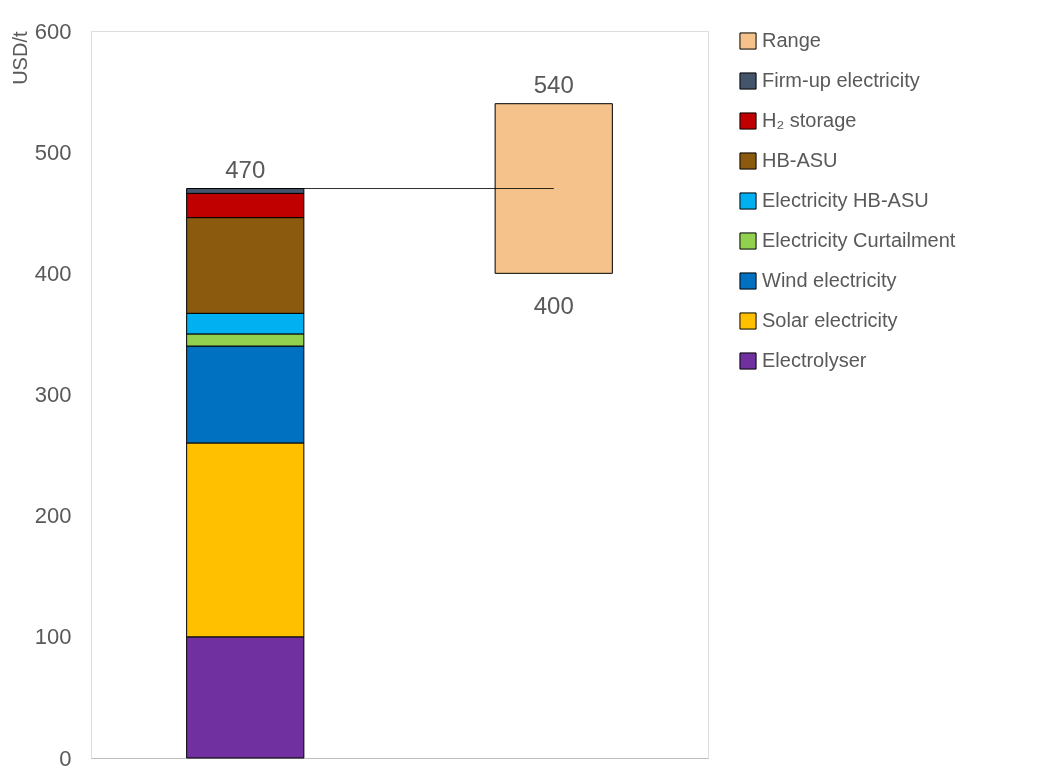 Image resolution: width=1039 pixels, height=773 pixels. Describe the element at coordinates (53, 394) in the screenshot. I see `y-tick-label: 300` at that location.